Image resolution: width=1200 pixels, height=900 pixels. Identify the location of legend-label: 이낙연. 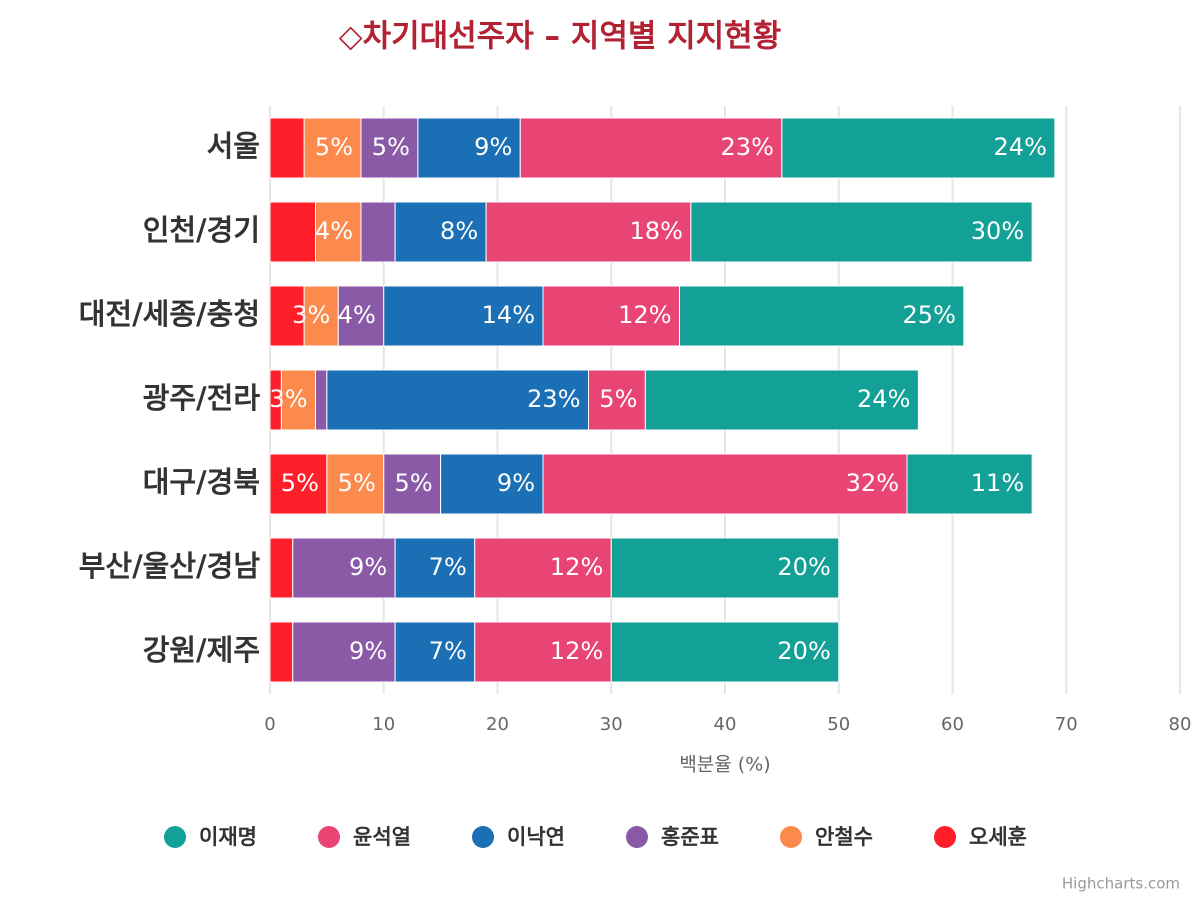
(536, 837).